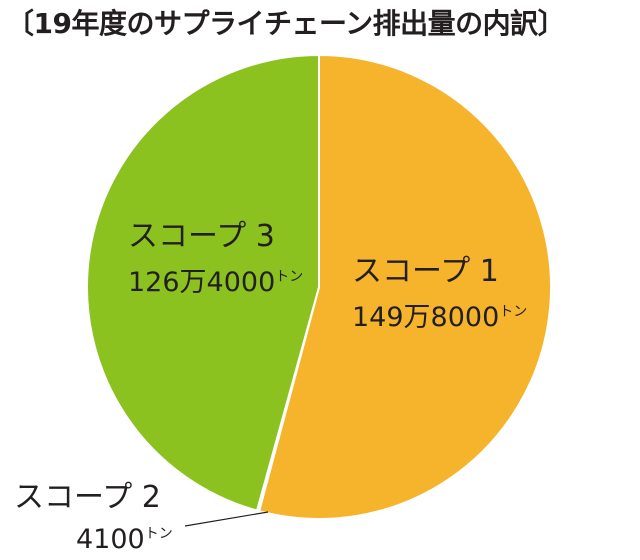 The width and height of the screenshot is (640, 560). What do you see at coordinates (87, 497) in the screenshot?
I see `slice-label-scope2-name: スコープ 2` at bounding box center [87, 497].